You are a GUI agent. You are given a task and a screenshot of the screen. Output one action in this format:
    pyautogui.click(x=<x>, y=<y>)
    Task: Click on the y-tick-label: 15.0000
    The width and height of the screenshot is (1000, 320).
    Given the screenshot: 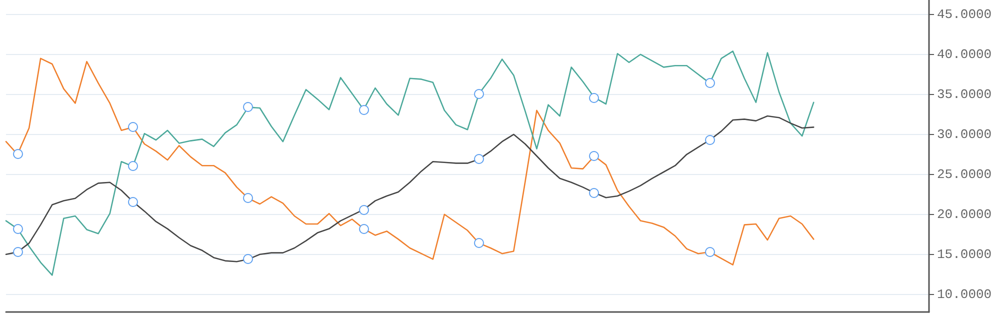 What is the action you would take?
    pyautogui.click(x=964, y=254)
    